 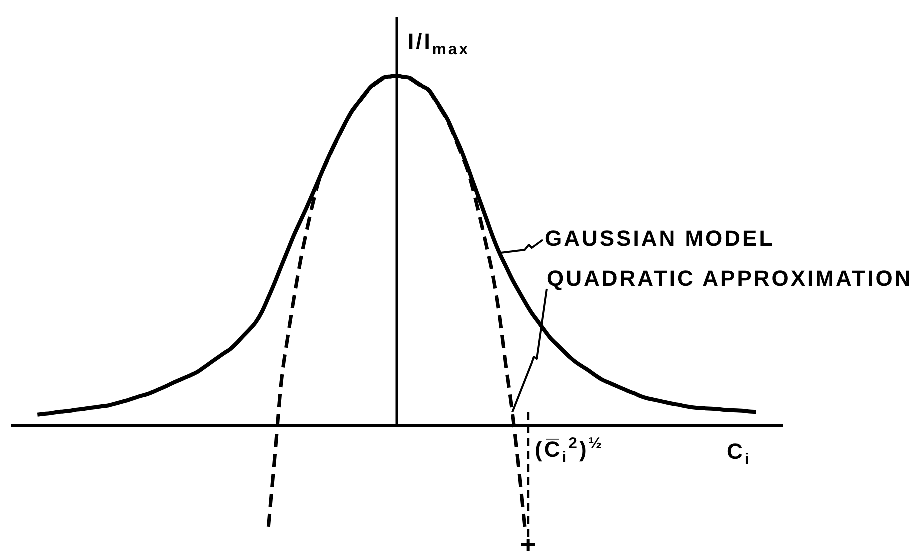 What do you see at coordinates (569, 451) in the screenshot?
I see `annotation: (C̅$_{i}$$^{2}$)$^{½}$` at bounding box center [569, 451].